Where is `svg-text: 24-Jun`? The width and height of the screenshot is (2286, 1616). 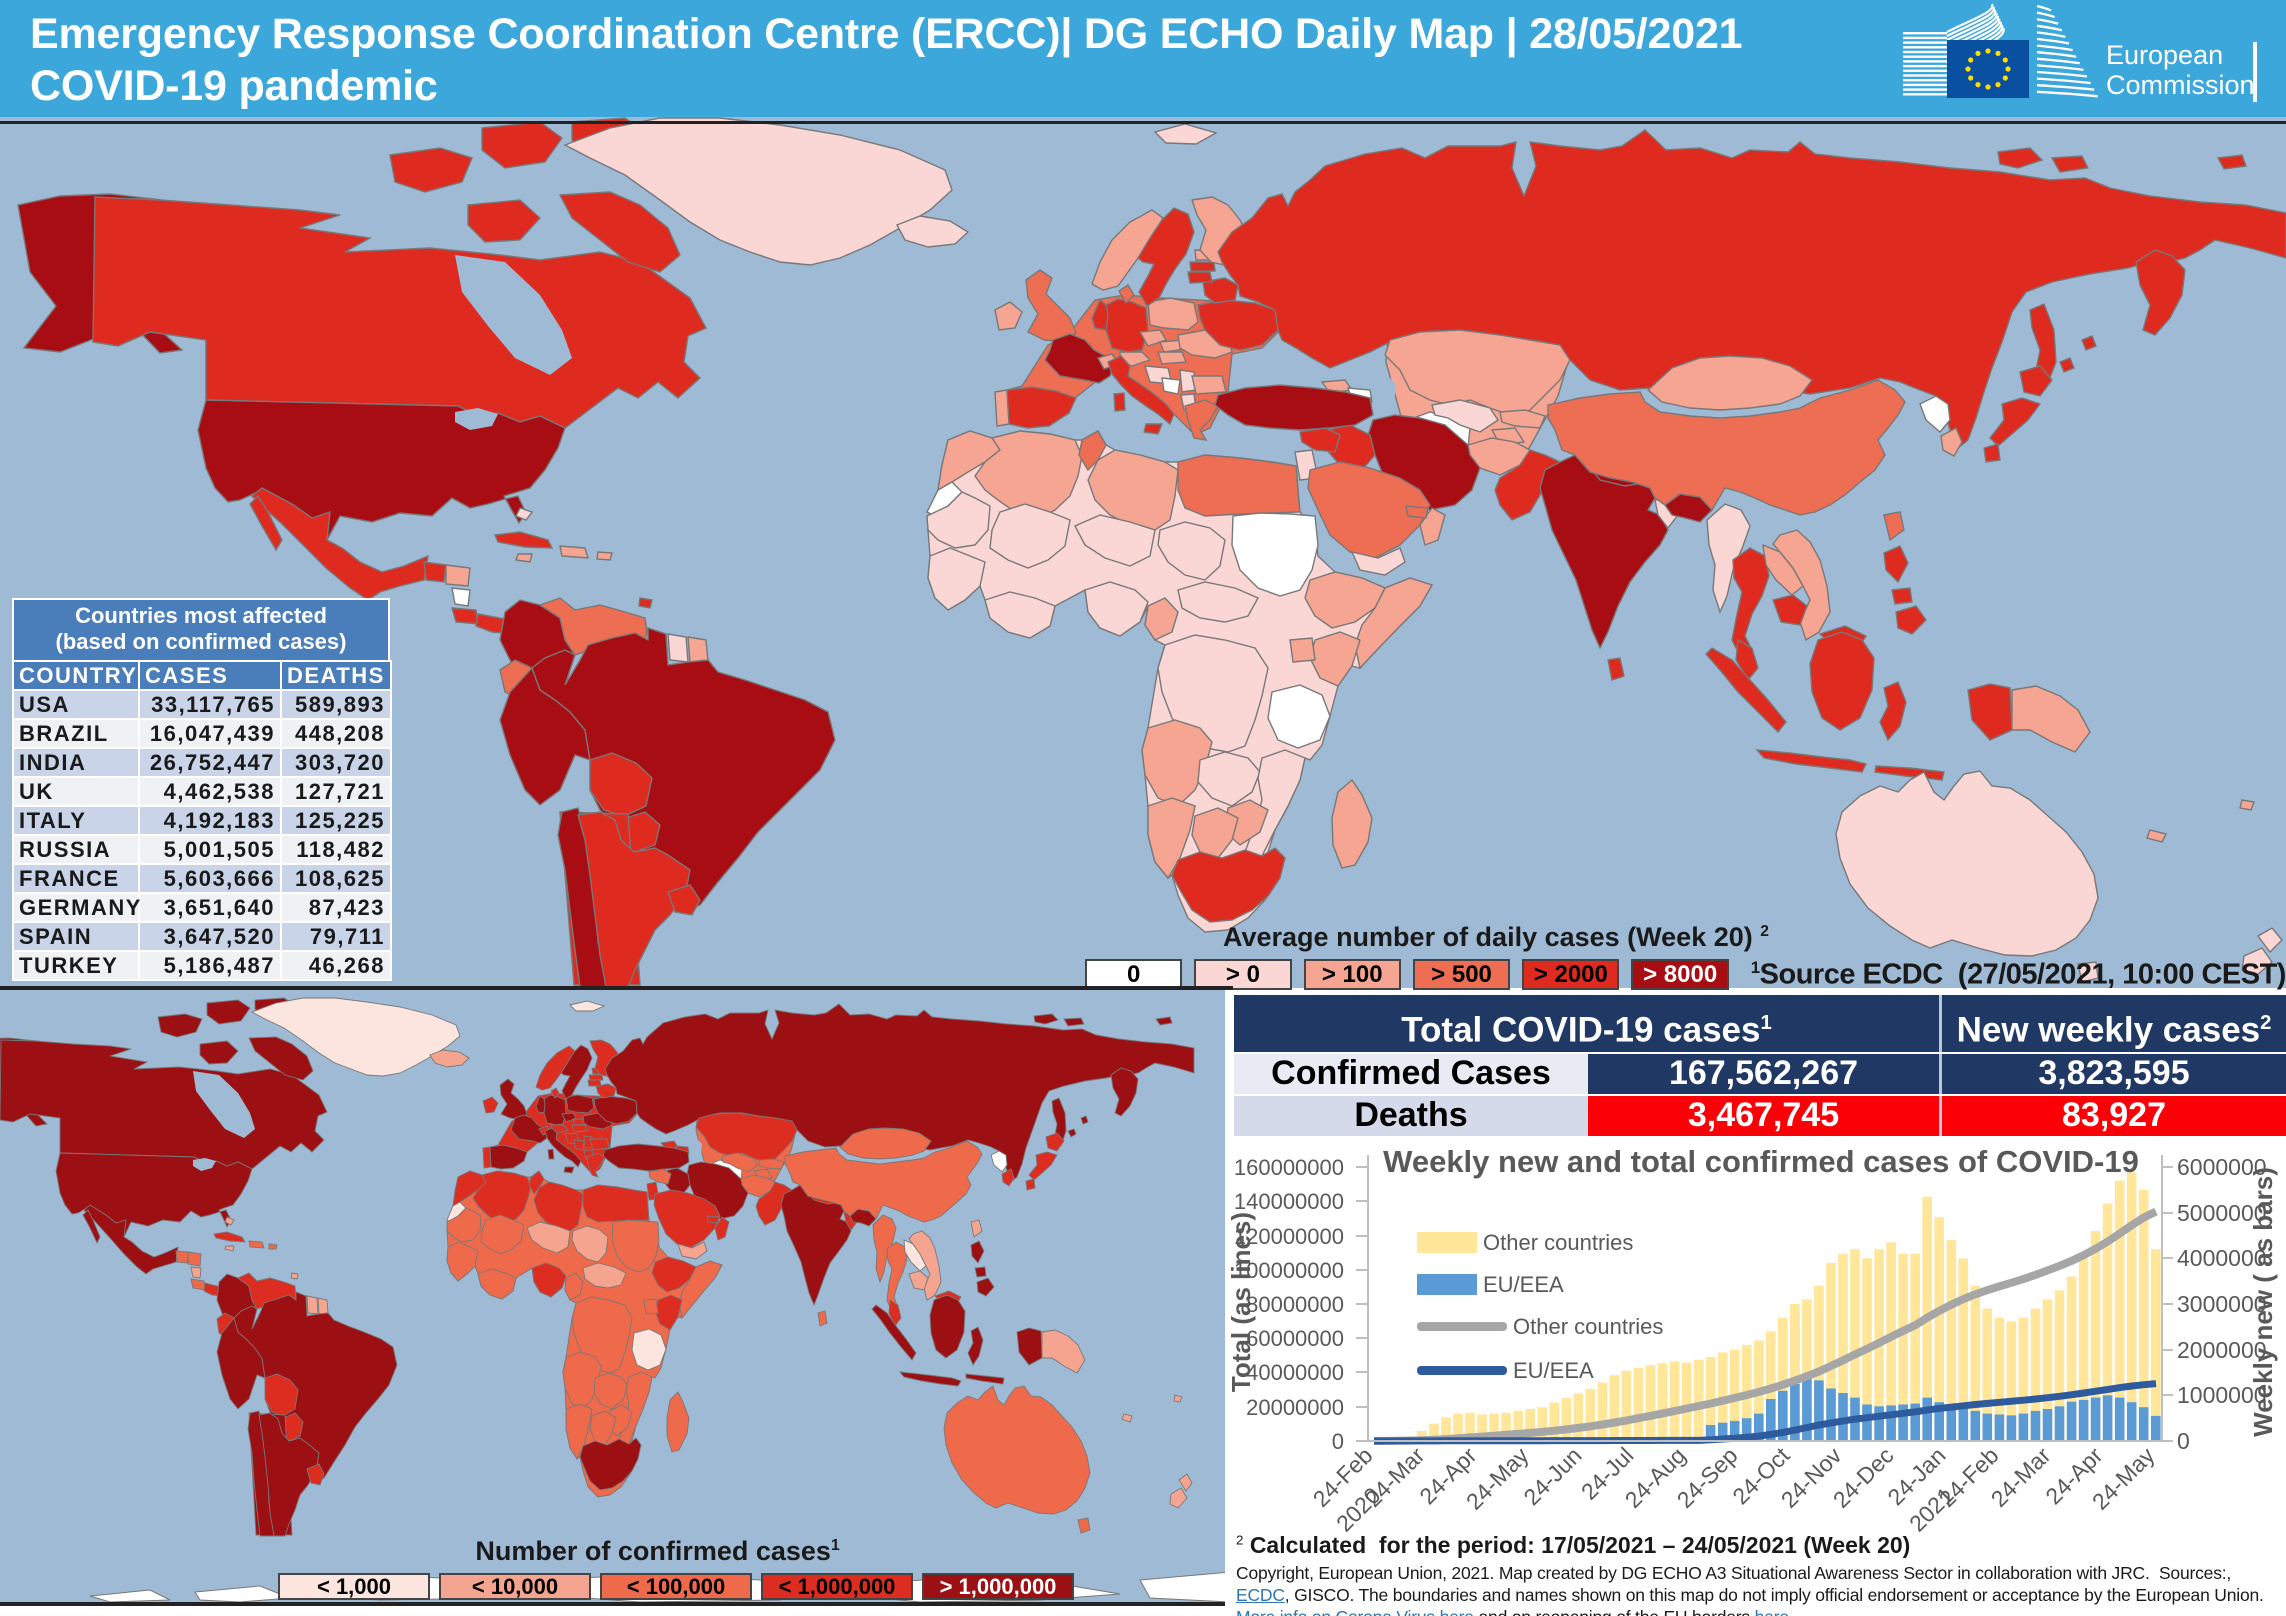 svg-text: 24-Jun is located at coordinates (1552, 1476).